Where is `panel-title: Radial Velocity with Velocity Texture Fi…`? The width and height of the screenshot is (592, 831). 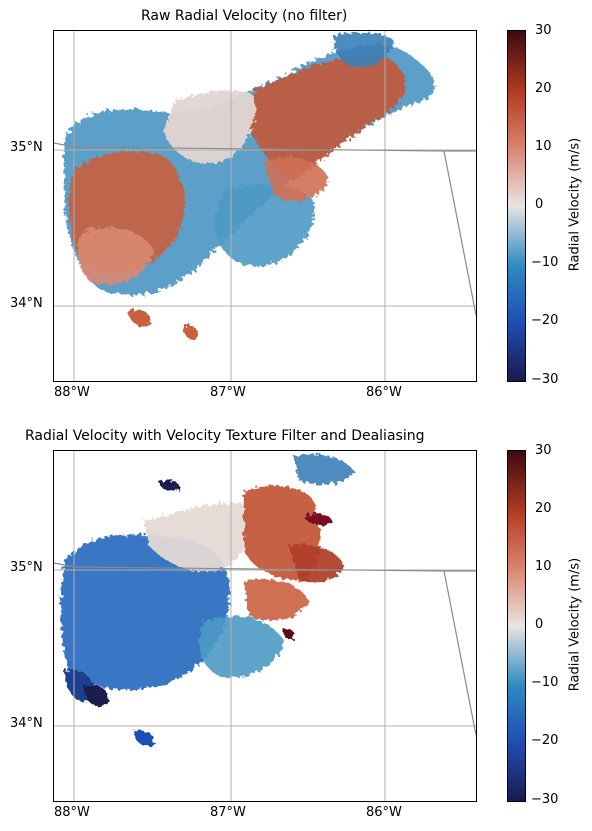 panel-title: Radial Velocity with Velocity Texture Fi… is located at coordinates (225, 436).